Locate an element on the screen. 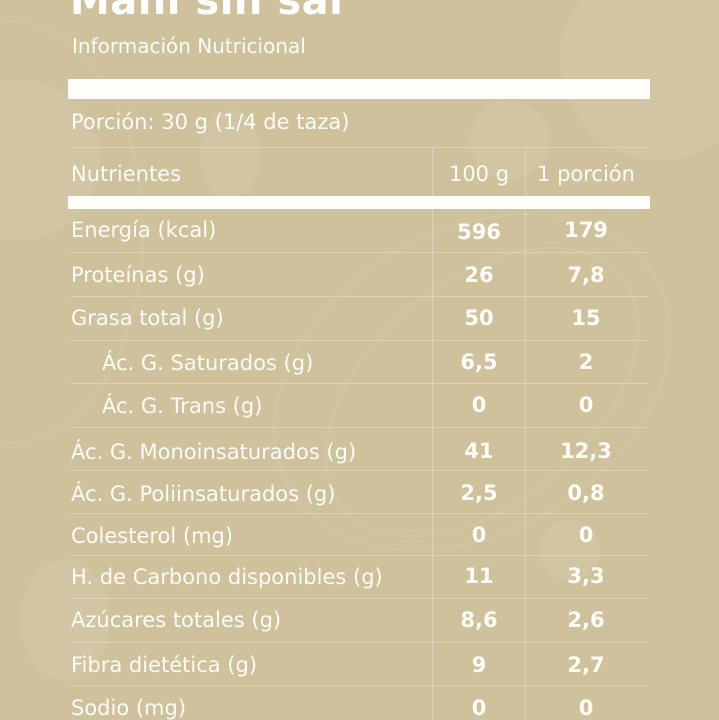 This screenshot has height=720, width=719. value-per-100g: 50 is located at coordinates (479, 318).